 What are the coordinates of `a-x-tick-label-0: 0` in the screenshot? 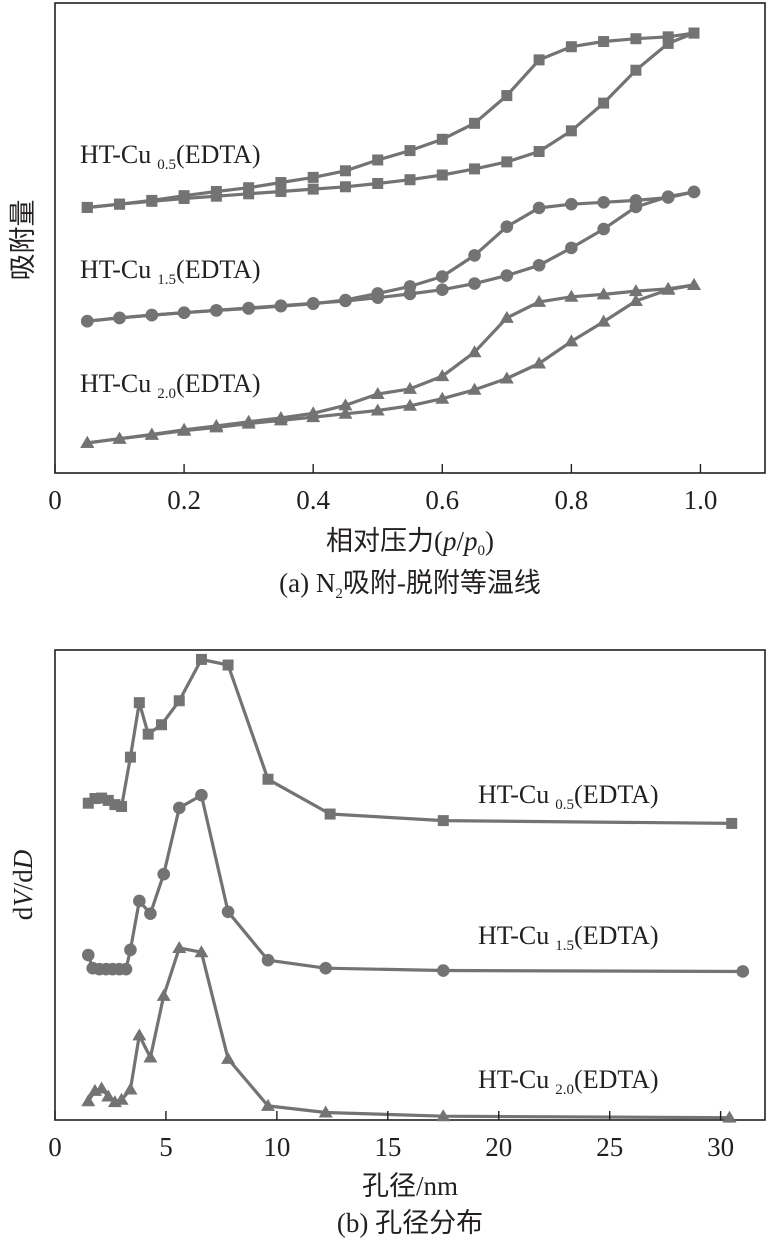 It's located at (55, 500).